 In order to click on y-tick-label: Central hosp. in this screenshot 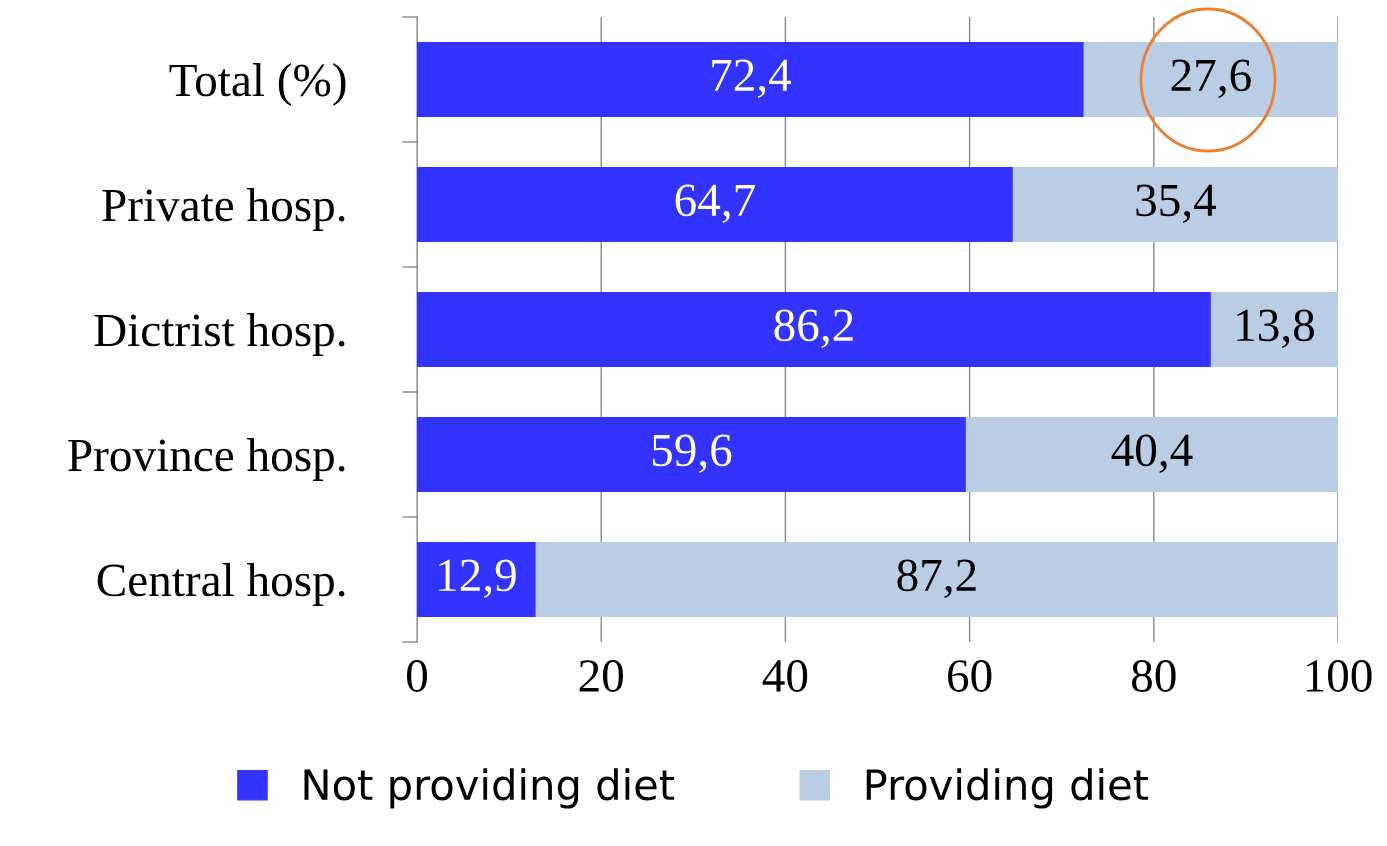, I will do `click(221, 584)`.